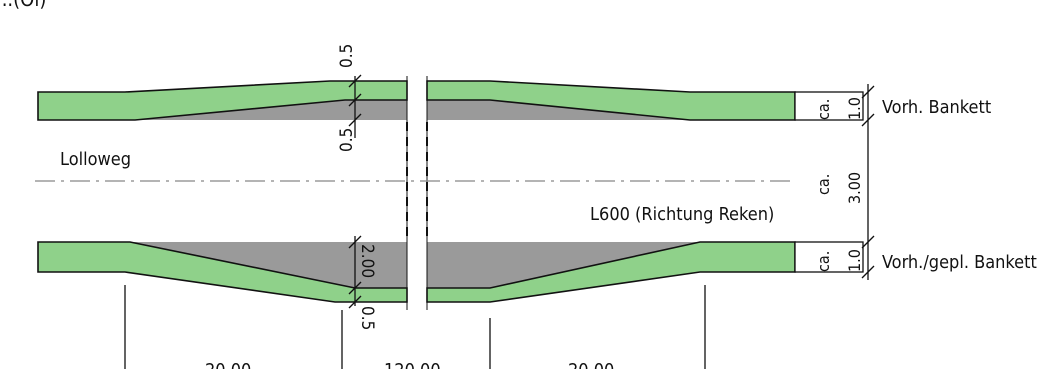 The height and width of the screenshot is (369, 1054). I want to click on corner-label: ...(Ol), so click(23, 5).